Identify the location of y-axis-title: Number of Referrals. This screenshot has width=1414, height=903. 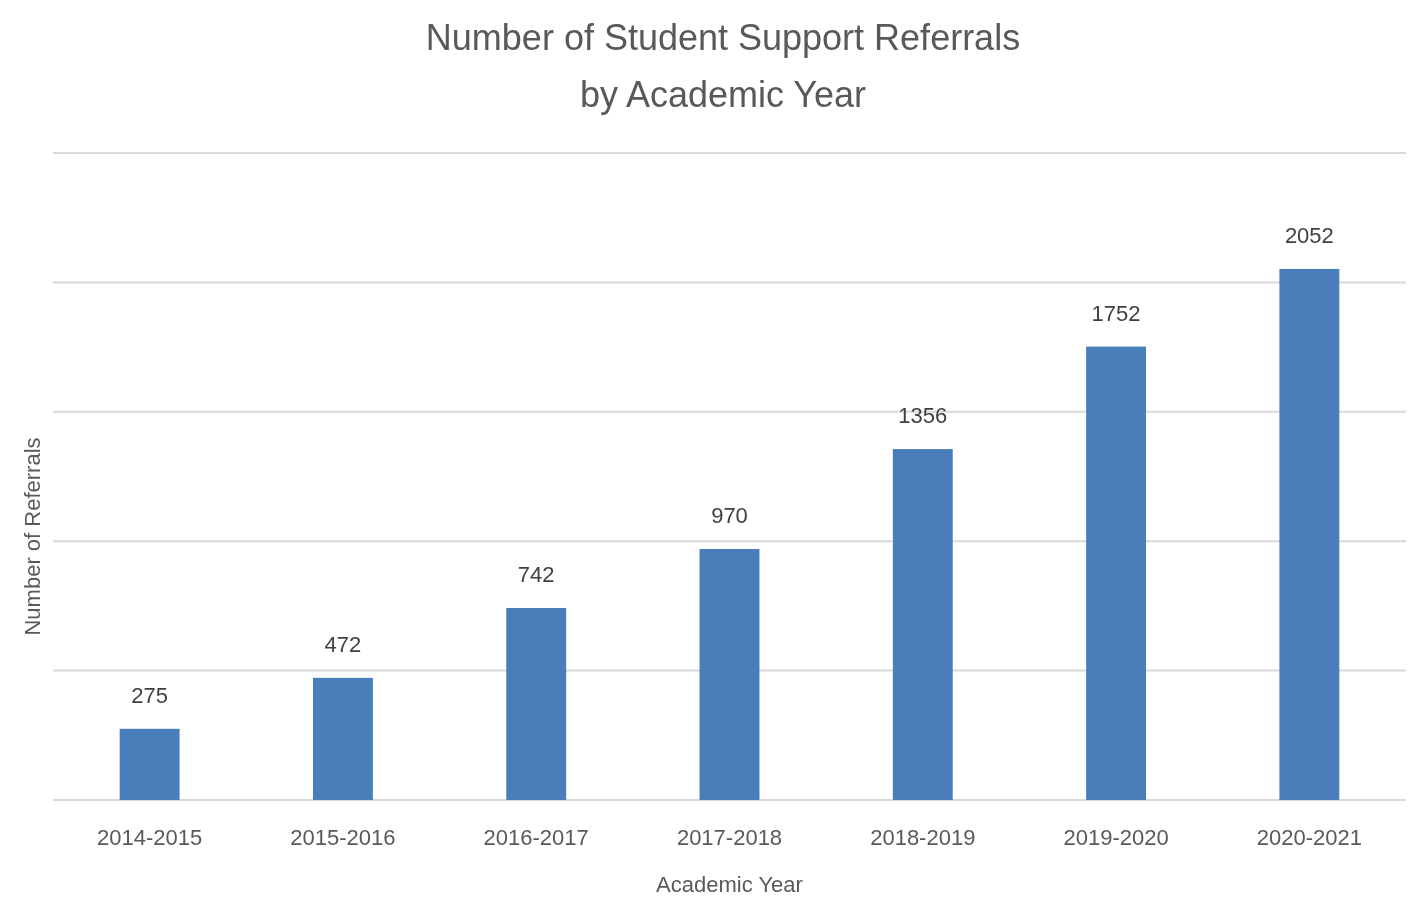
(32, 536).